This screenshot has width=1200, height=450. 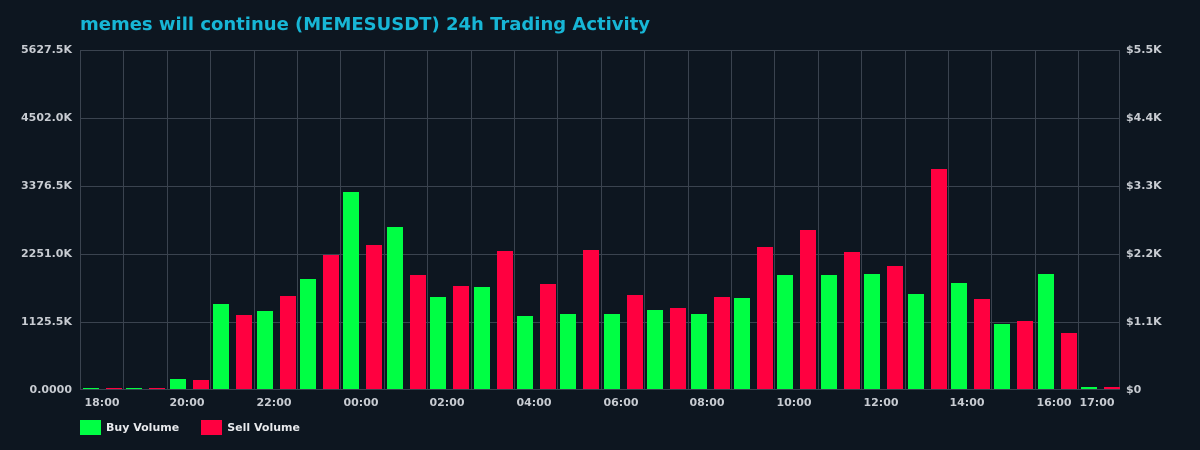 What do you see at coordinates (1054, 402) in the screenshot?
I see `x-tick-label: 16:00` at bounding box center [1054, 402].